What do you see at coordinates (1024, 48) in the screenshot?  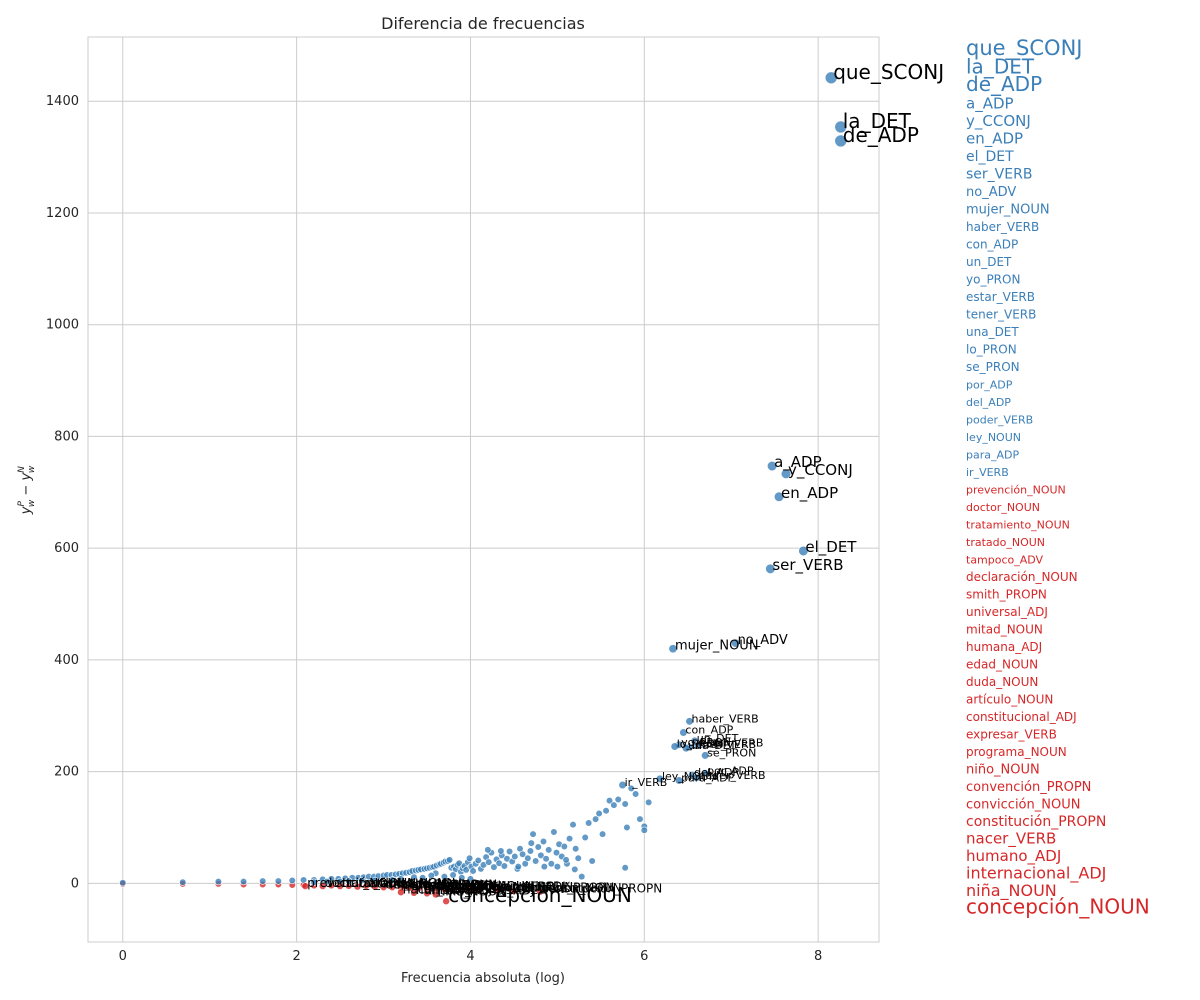 I see `word-list-item: que_SCONJ` at bounding box center [1024, 48].